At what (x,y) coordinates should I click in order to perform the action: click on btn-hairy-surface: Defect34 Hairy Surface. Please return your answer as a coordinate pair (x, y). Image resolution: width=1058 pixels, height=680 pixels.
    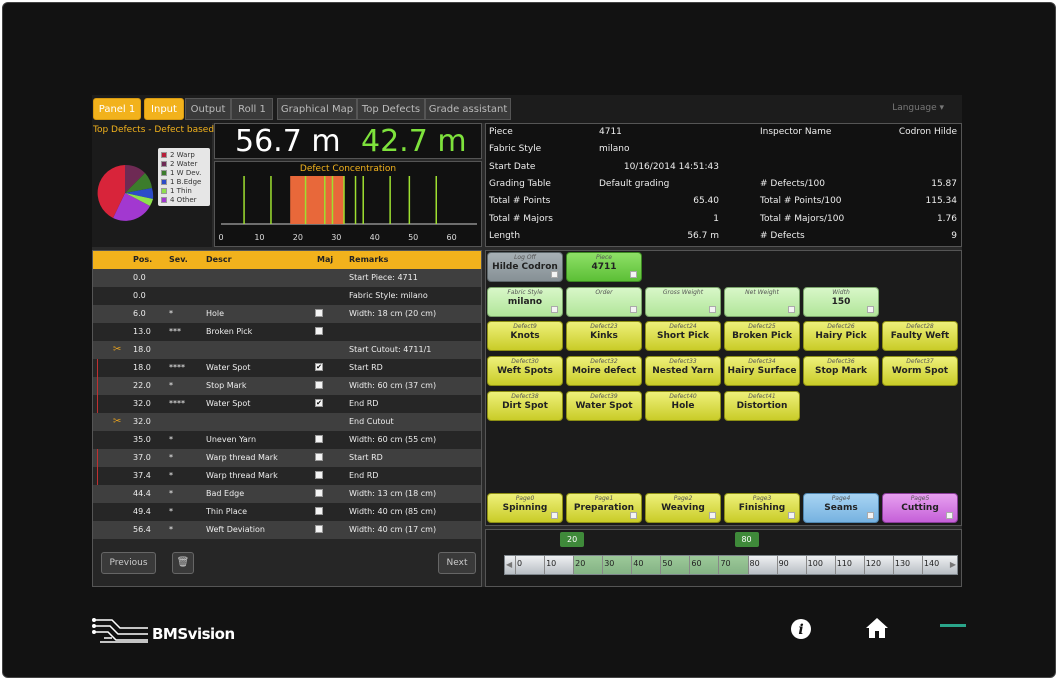
    Looking at the image, I should click on (762, 371).